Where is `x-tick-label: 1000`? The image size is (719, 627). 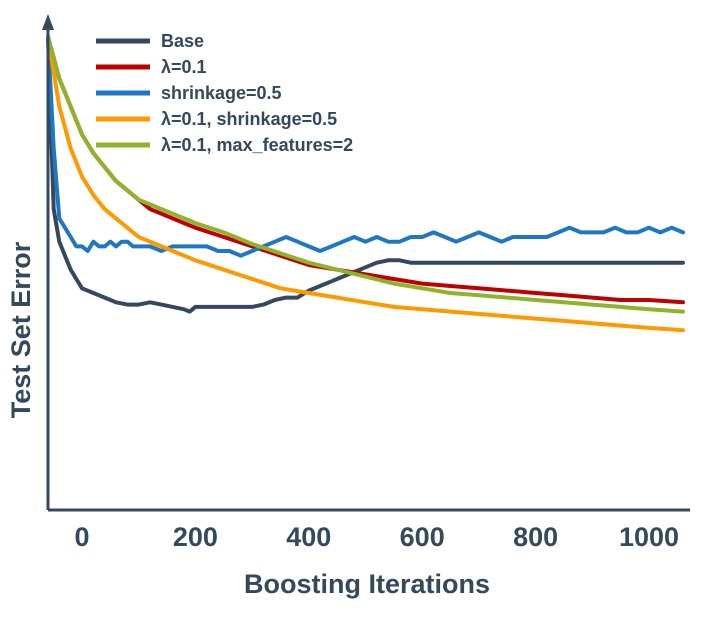 x-tick-label: 1000 is located at coordinates (649, 537).